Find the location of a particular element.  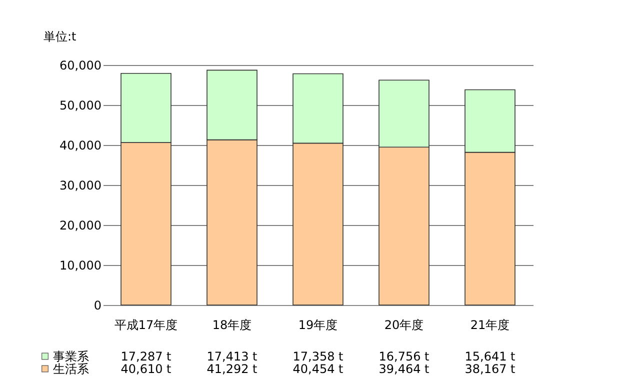

y-tick-label: 40,000 is located at coordinates (81, 145).